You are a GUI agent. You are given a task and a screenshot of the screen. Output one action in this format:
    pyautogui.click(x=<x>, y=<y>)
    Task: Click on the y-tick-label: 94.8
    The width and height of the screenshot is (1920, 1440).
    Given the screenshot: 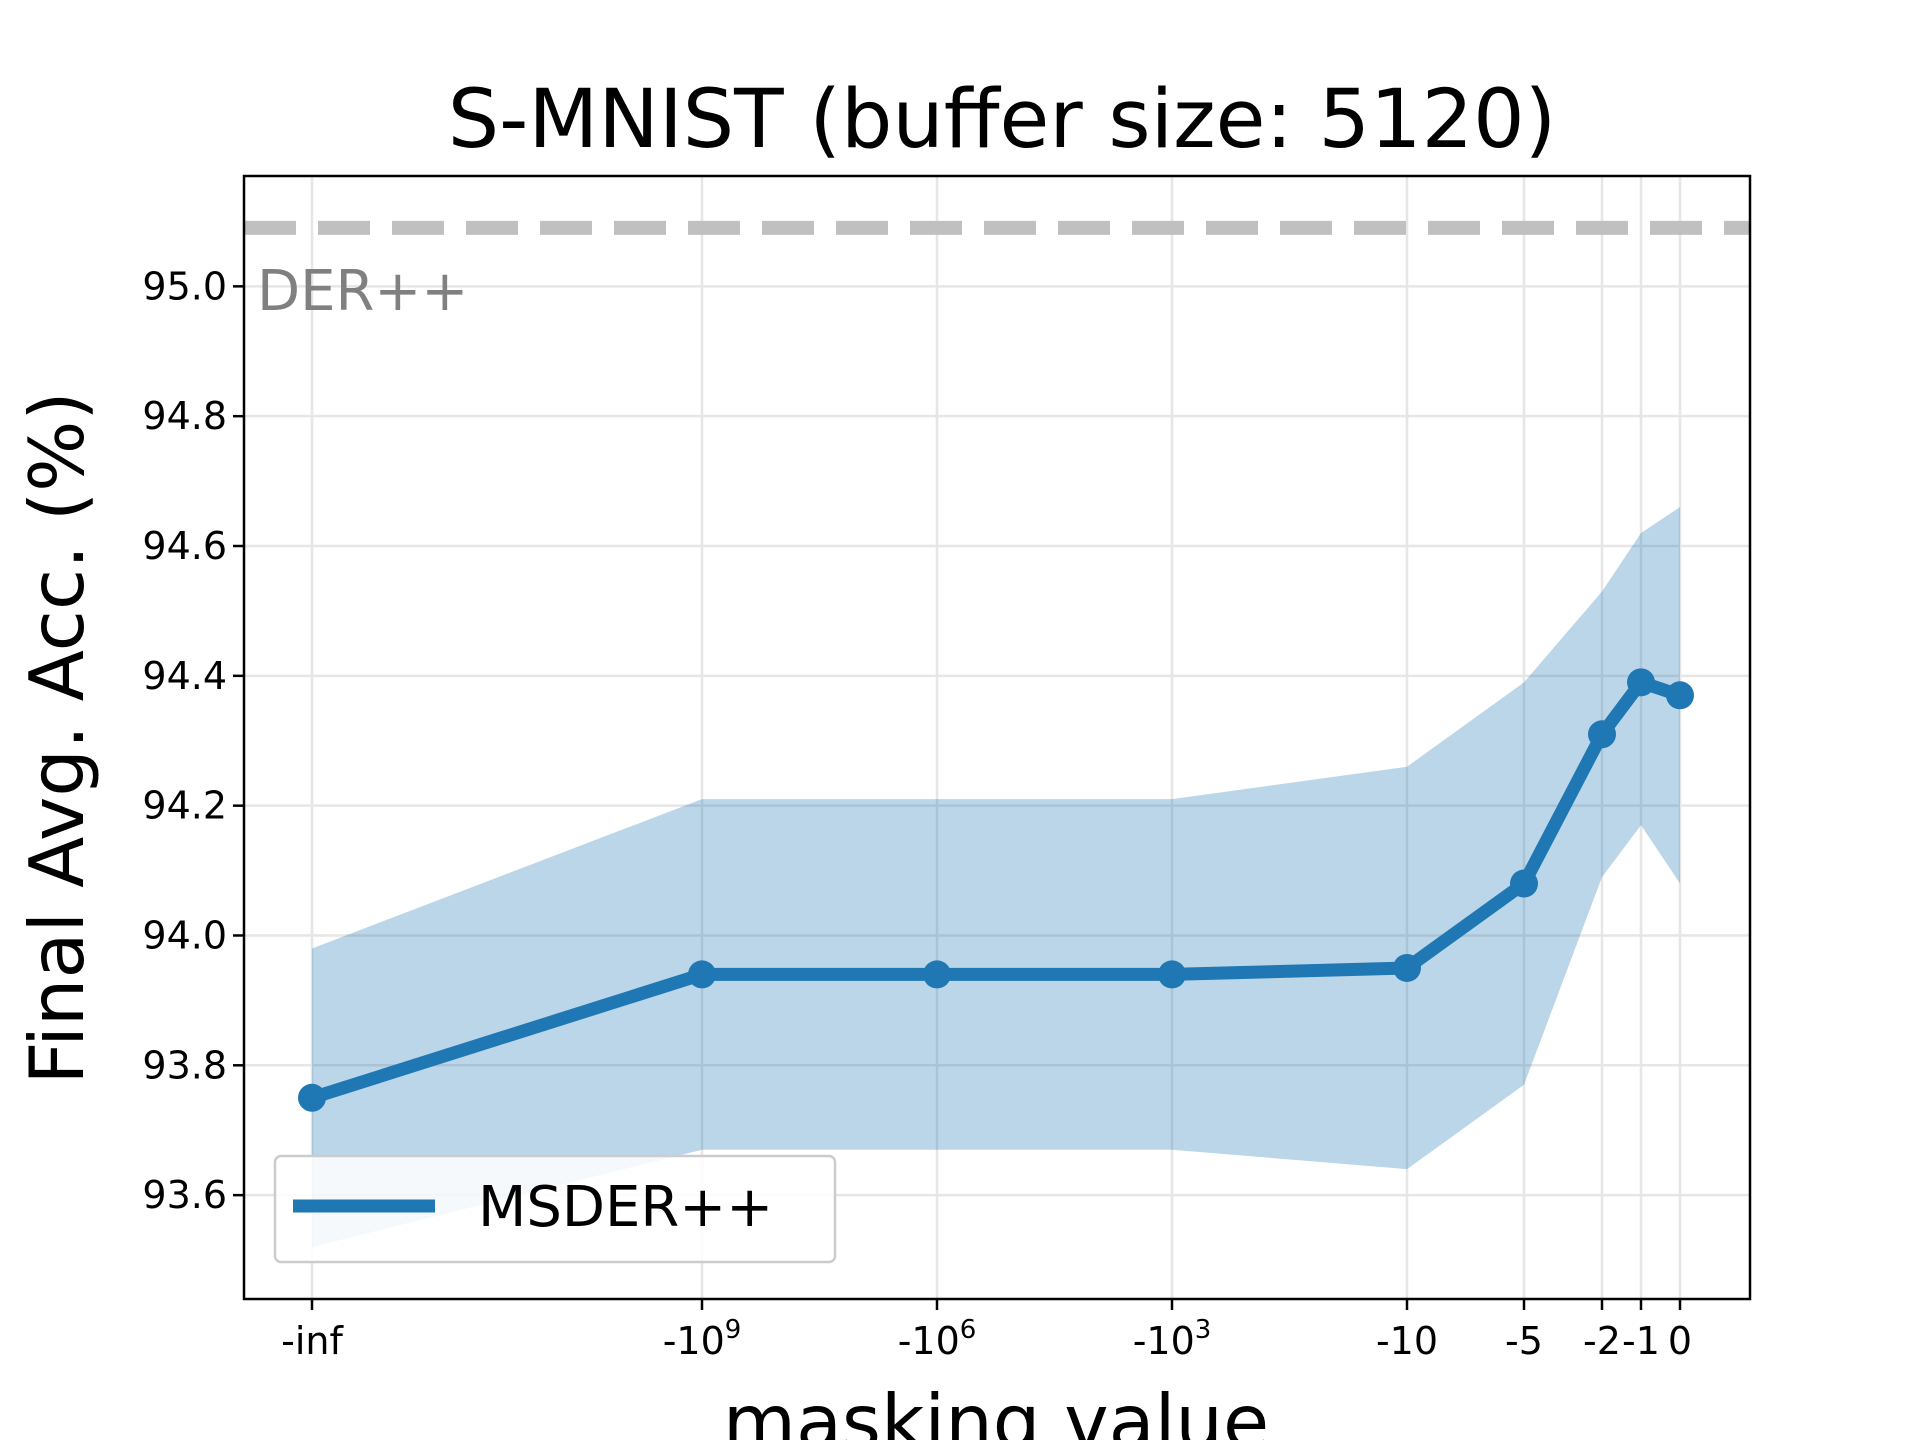 What is the action you would take?
    pyautogui.click(x=184, y=416)
    